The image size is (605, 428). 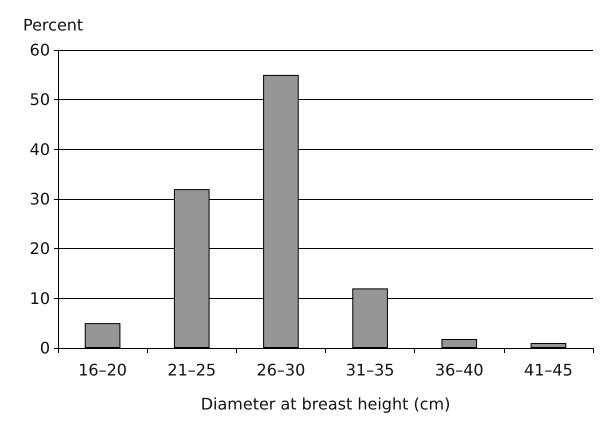 I want to click on y-tick-label: 60, so click(x=40, y=50).